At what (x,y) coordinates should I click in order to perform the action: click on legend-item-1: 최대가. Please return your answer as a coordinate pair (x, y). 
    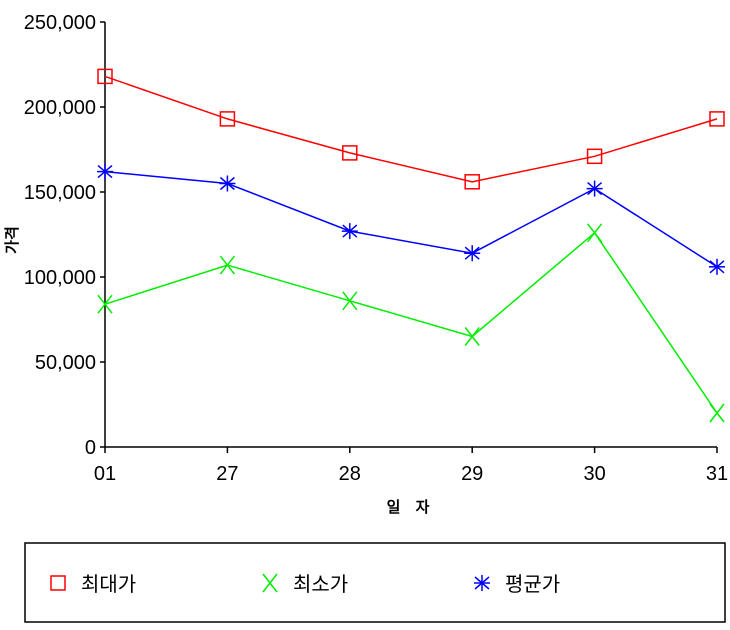
    Looking at the image, I should click on (93, 584).